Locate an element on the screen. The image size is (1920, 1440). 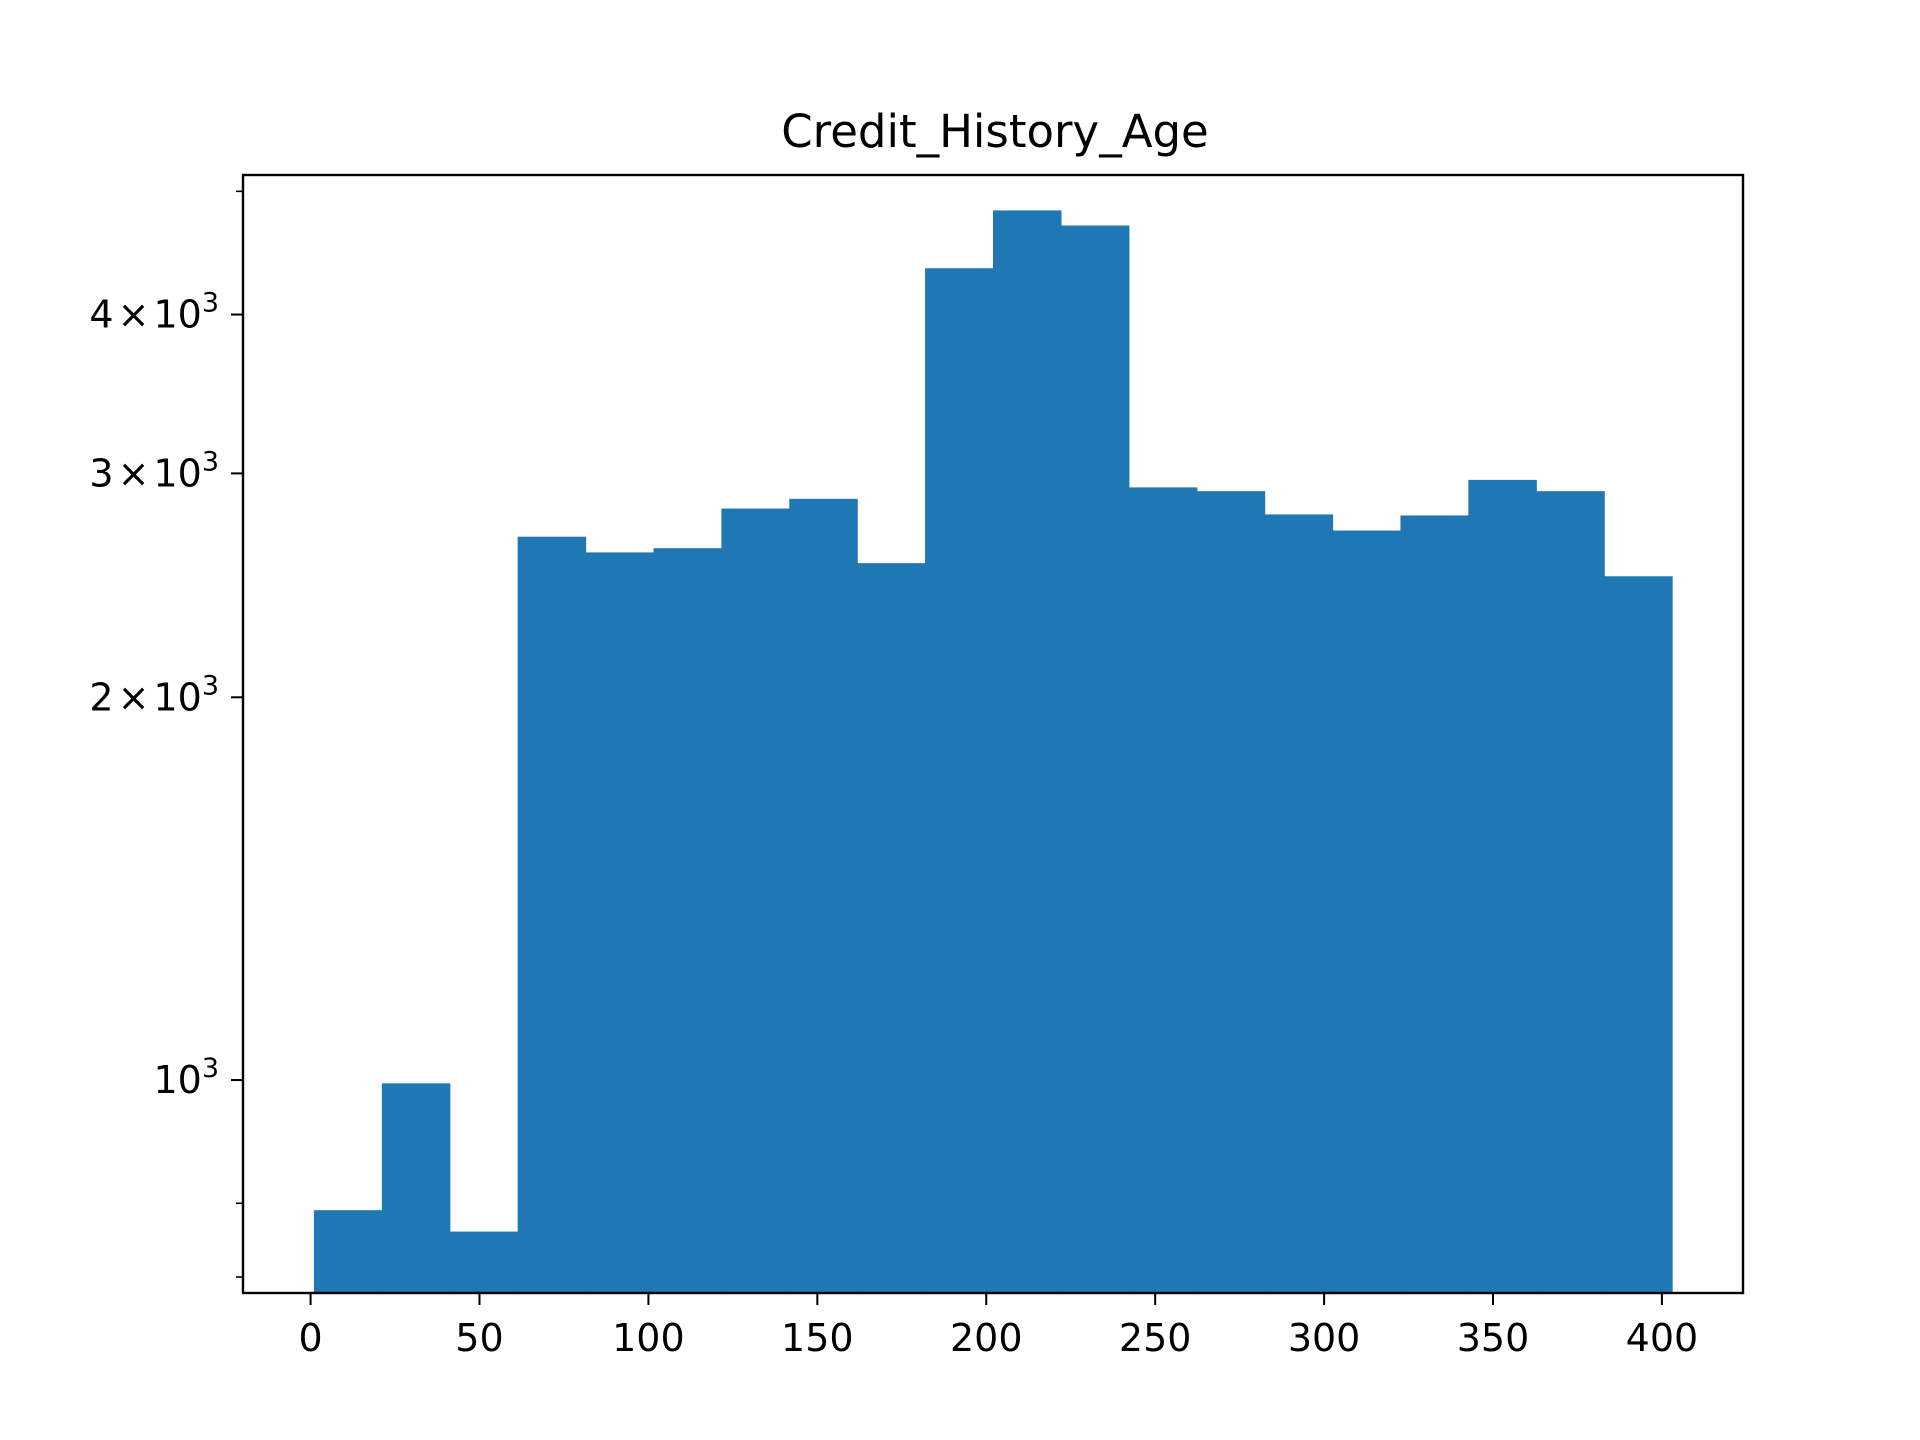
chart-title: Credit_History_Age is located at coordinates (994, 131).